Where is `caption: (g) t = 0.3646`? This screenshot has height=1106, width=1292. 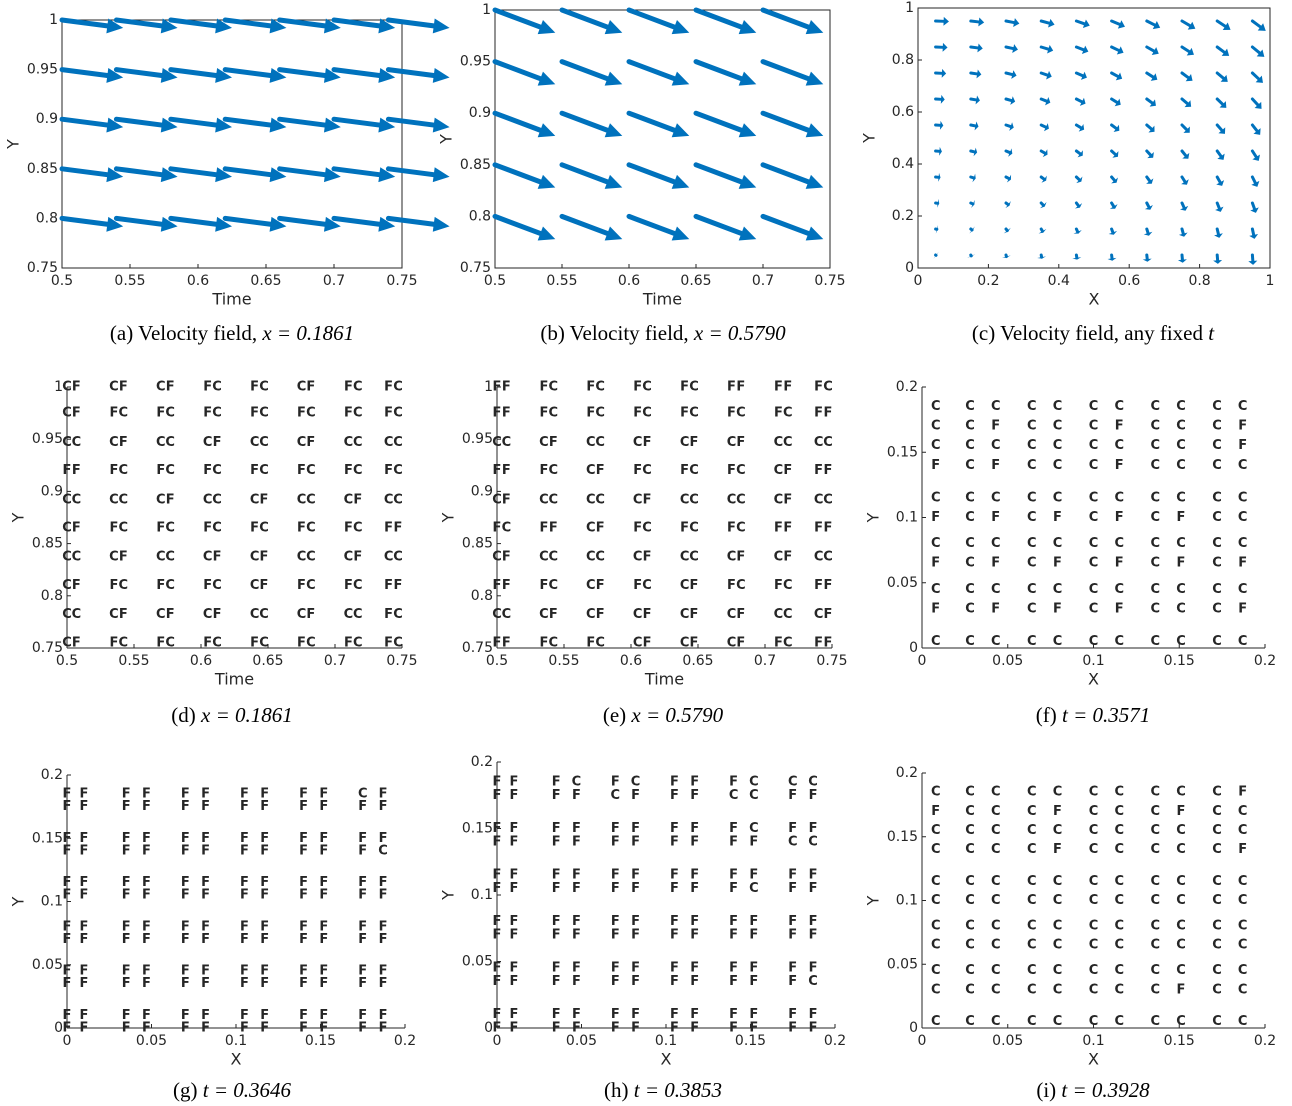
caption: (g) t = 0.3646 is located at coordinates (232, 1090).